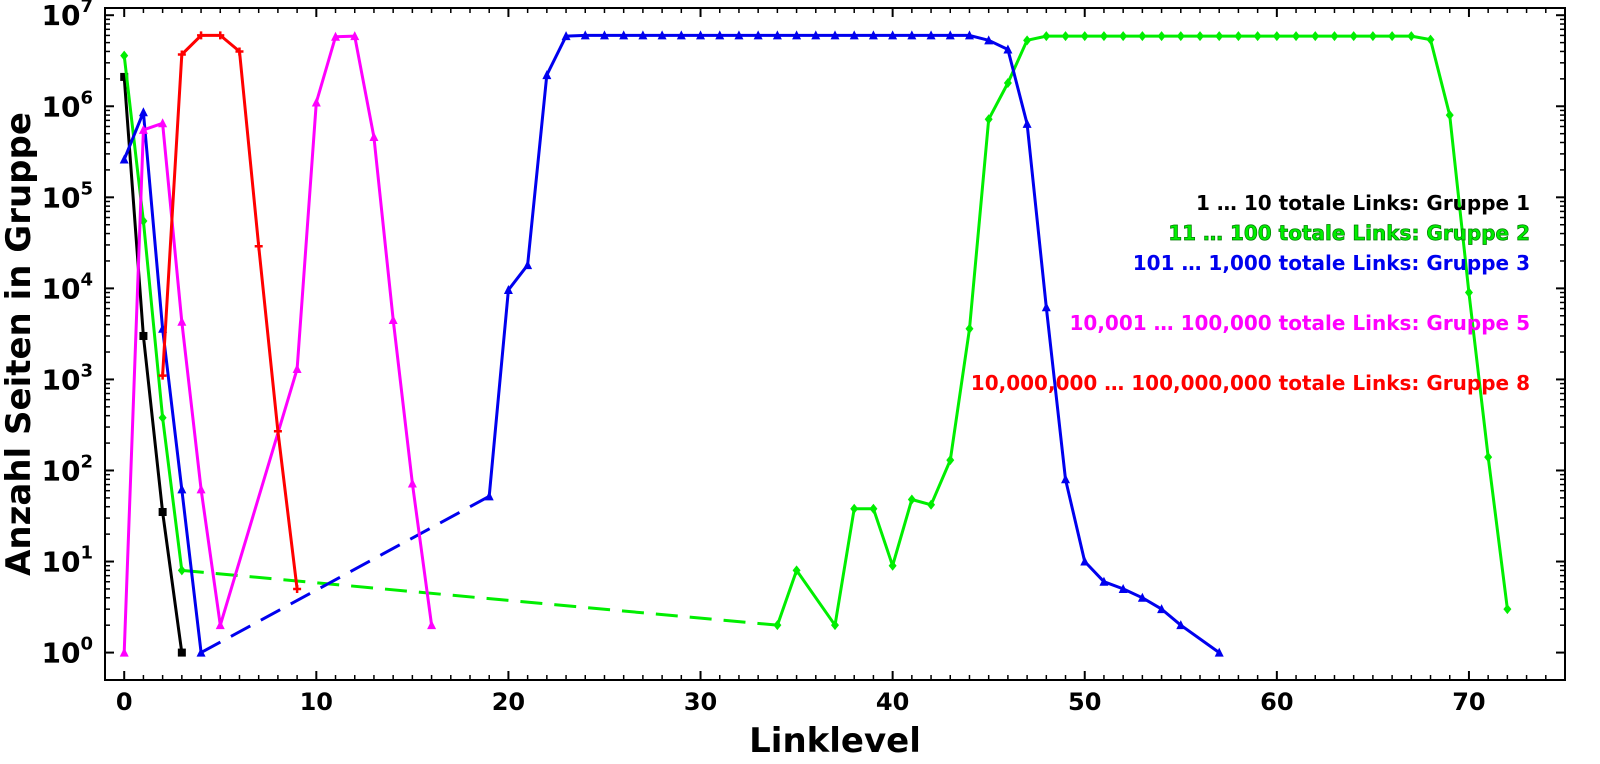 The image size is (1600, 764). Describe the element at coordinates (700, 702) in the screenshot. I see `x-tick-label: 30` at that location.